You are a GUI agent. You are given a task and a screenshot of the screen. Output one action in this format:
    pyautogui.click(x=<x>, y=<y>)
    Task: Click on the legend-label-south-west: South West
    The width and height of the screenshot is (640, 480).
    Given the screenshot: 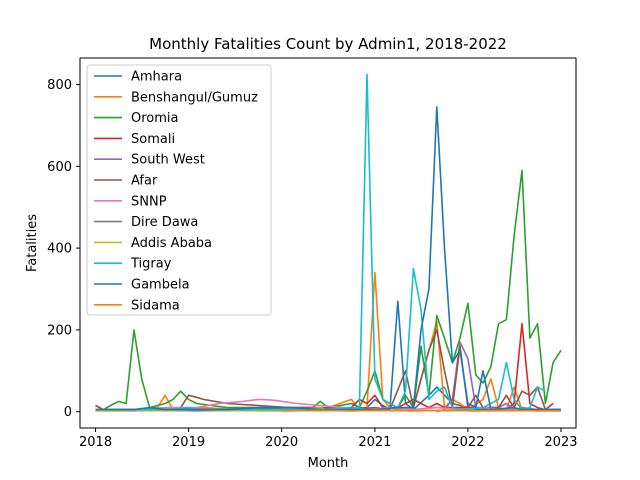 What is the action you would take?
    pyautogui.click(x=168, y=160)
    